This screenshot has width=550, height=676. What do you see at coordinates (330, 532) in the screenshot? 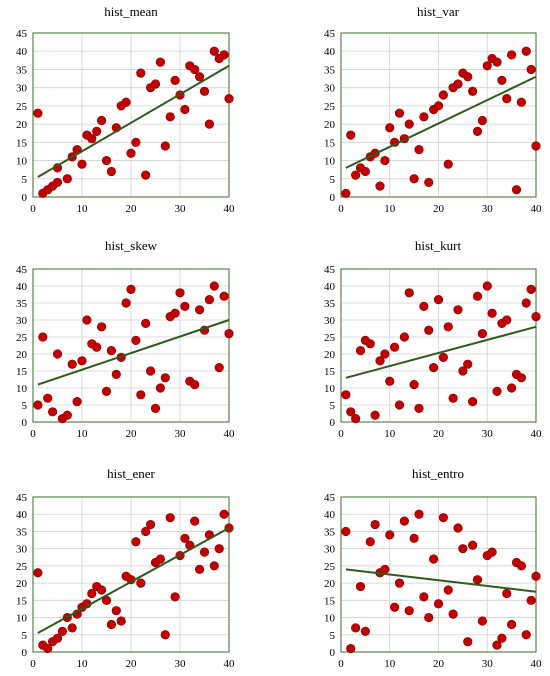
I see `y-tick-label: 35` at bounding box center [330, 532].